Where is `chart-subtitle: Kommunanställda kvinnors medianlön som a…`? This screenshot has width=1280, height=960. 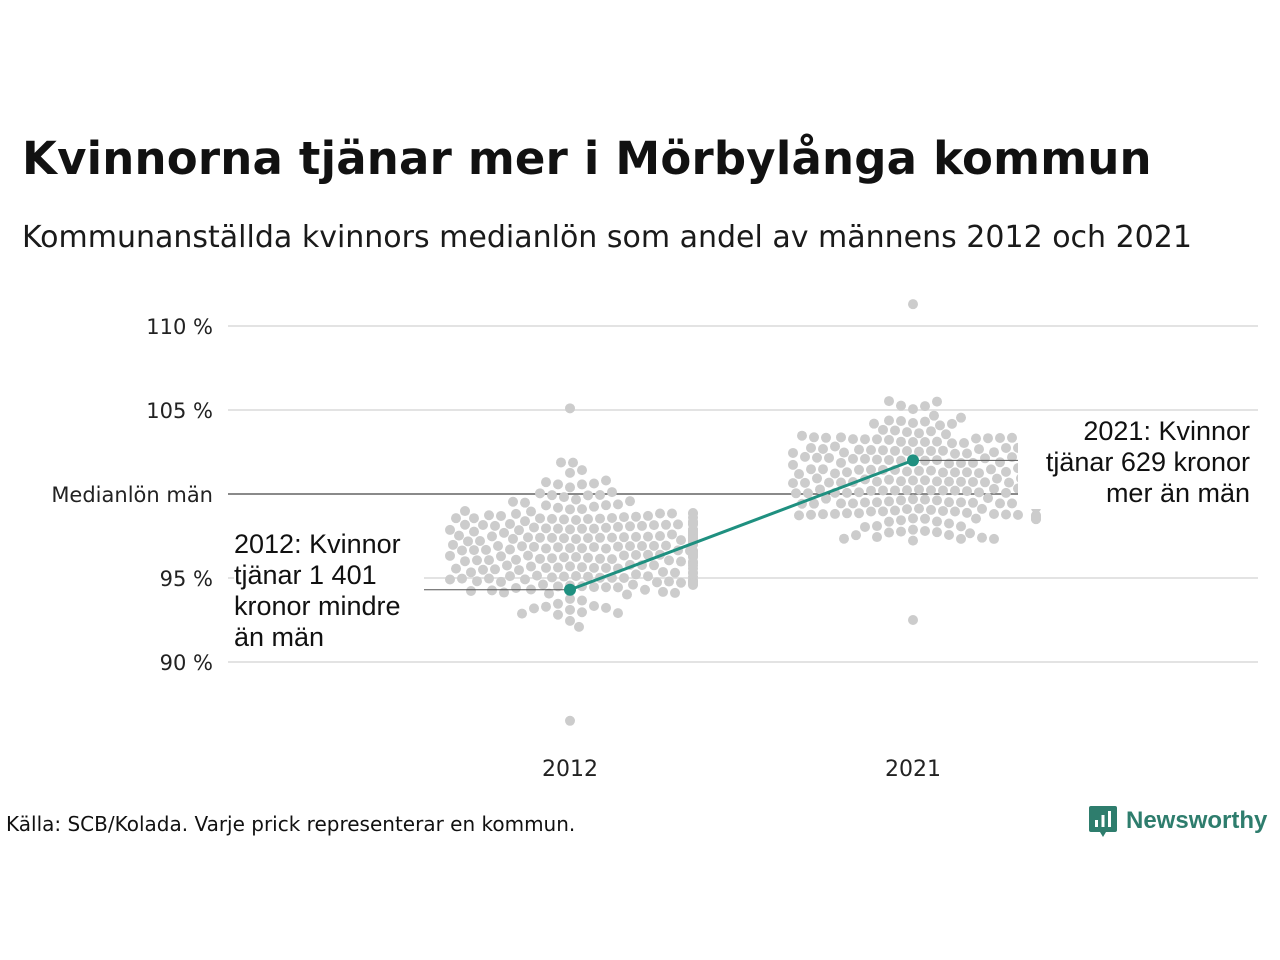
chart-subtitle: Kommunanställda kvinnors medianlön som a… is located at coordinates (607, 237).